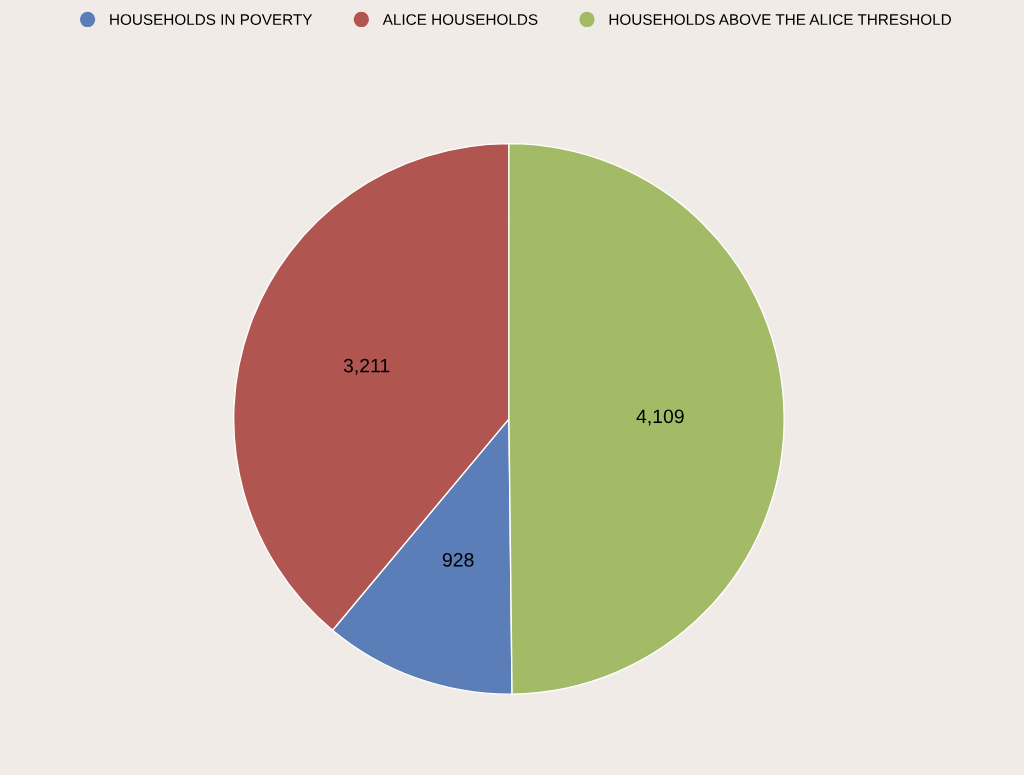  I want to click on data-label: 4,109, so click(660, 417).